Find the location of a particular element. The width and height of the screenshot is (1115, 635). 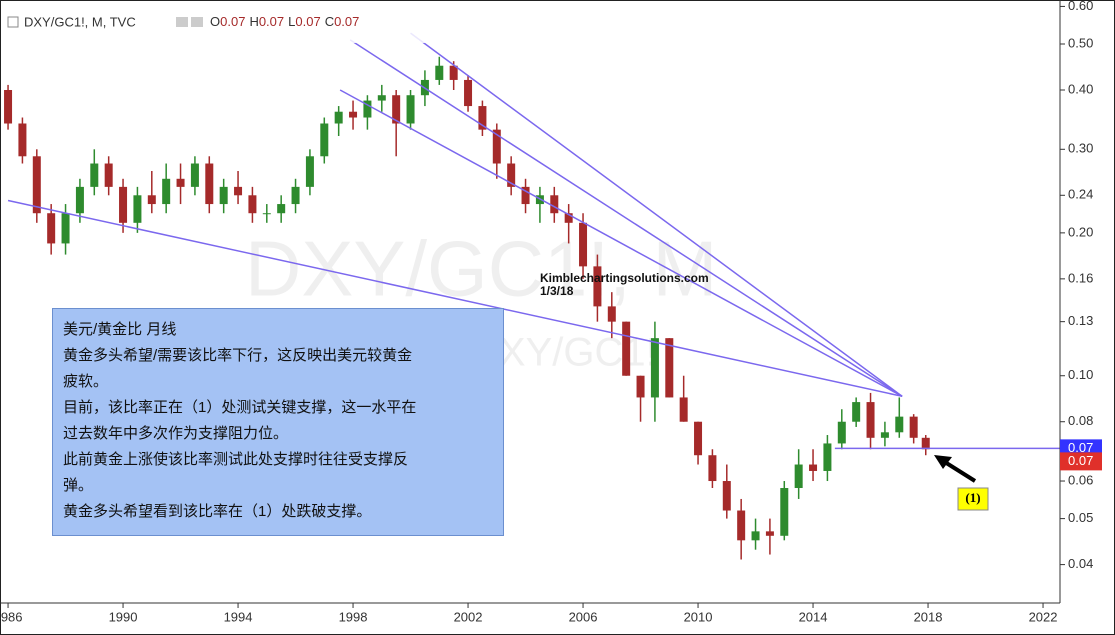

ohlc-label: H is located at coordinates (253, 21).